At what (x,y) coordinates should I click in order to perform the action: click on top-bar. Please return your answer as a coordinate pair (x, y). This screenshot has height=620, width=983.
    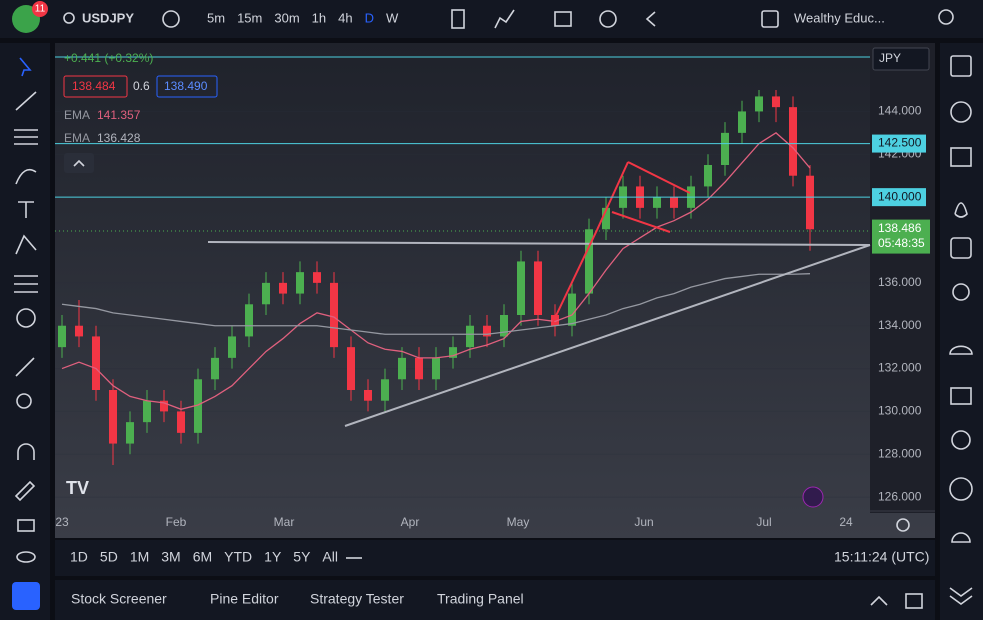
    Looking at the image, I should click on (491, 19).